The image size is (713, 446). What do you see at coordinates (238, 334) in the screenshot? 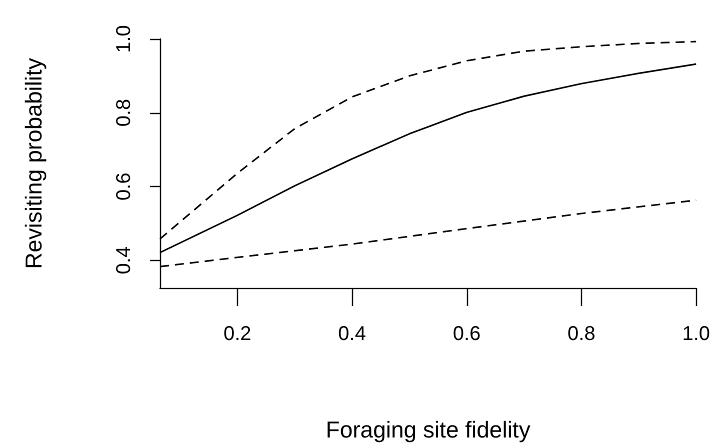
I see `x-tick-label: 0.2` at bounding box center [238, 334].